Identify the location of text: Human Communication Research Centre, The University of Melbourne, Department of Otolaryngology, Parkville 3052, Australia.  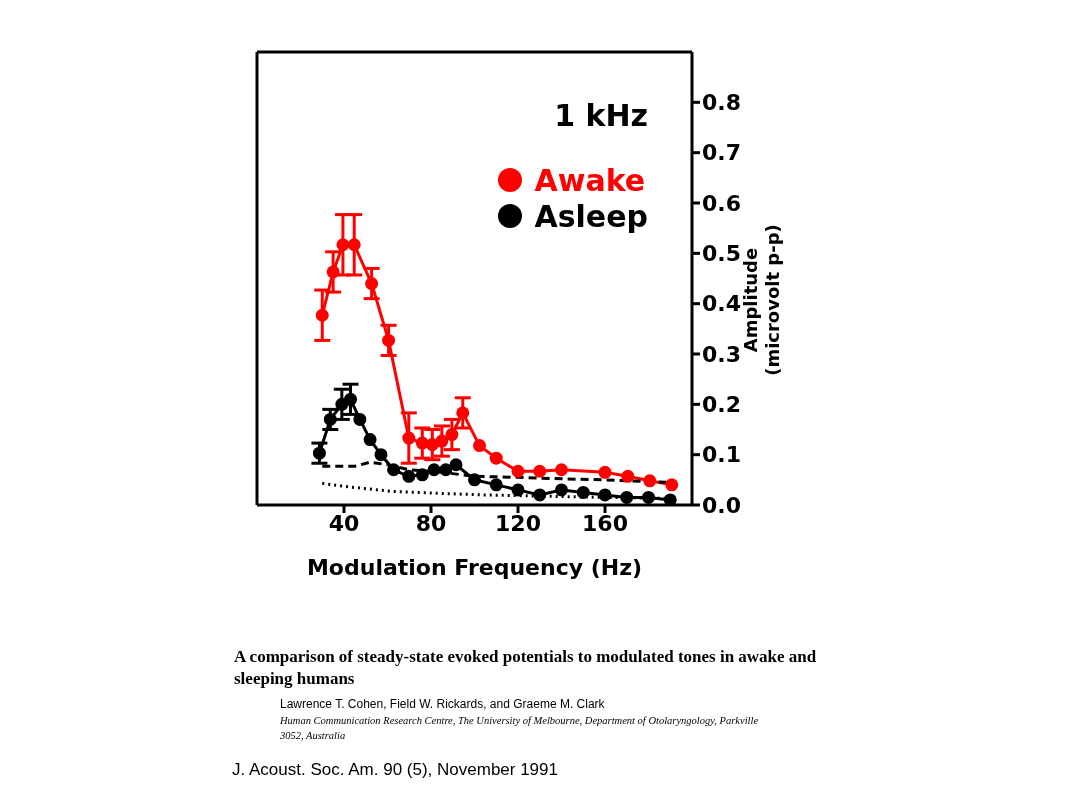
(520, 728).